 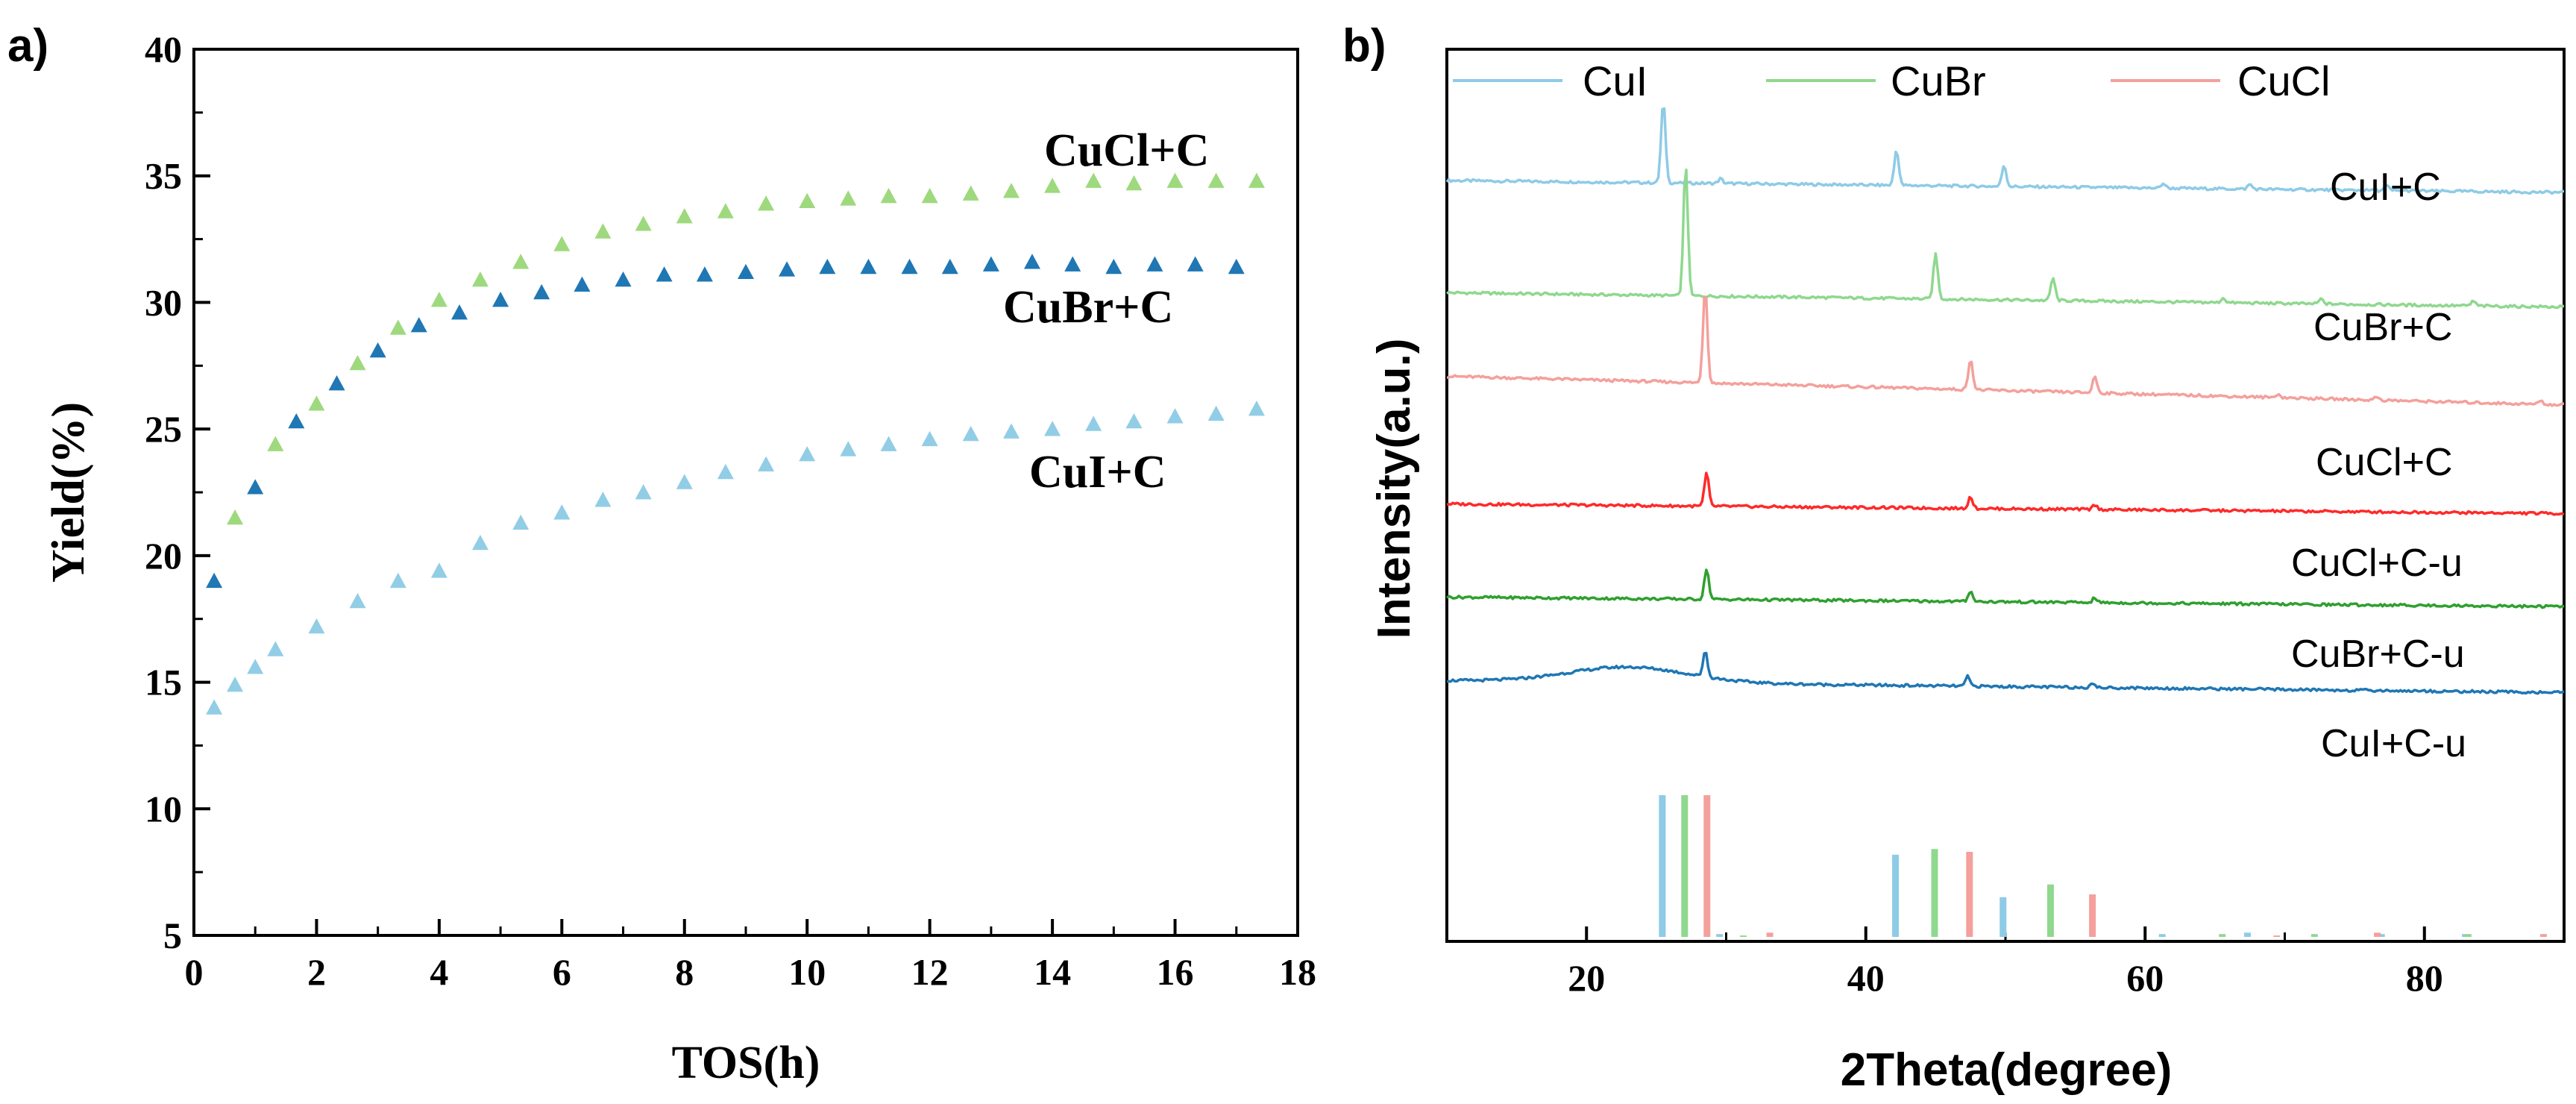 What do you see at coordinates (2006, 962) in the screenshot?
I see `xrd-axes-ticks: 20 40 60 80` at bounding box center [2006, 962].